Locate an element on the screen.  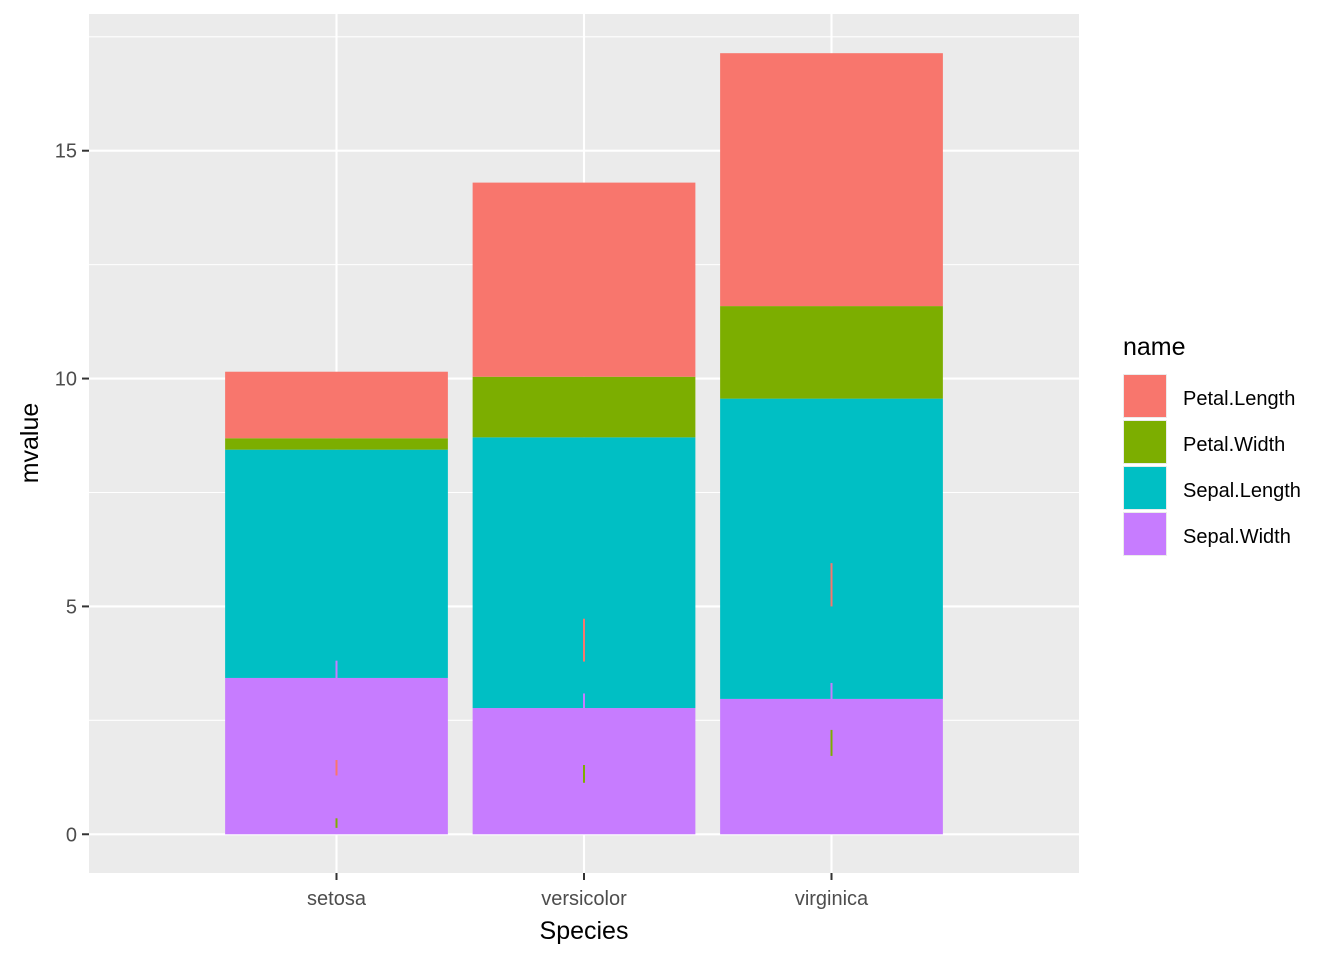
error-bars is located at coordinates (584, 695).